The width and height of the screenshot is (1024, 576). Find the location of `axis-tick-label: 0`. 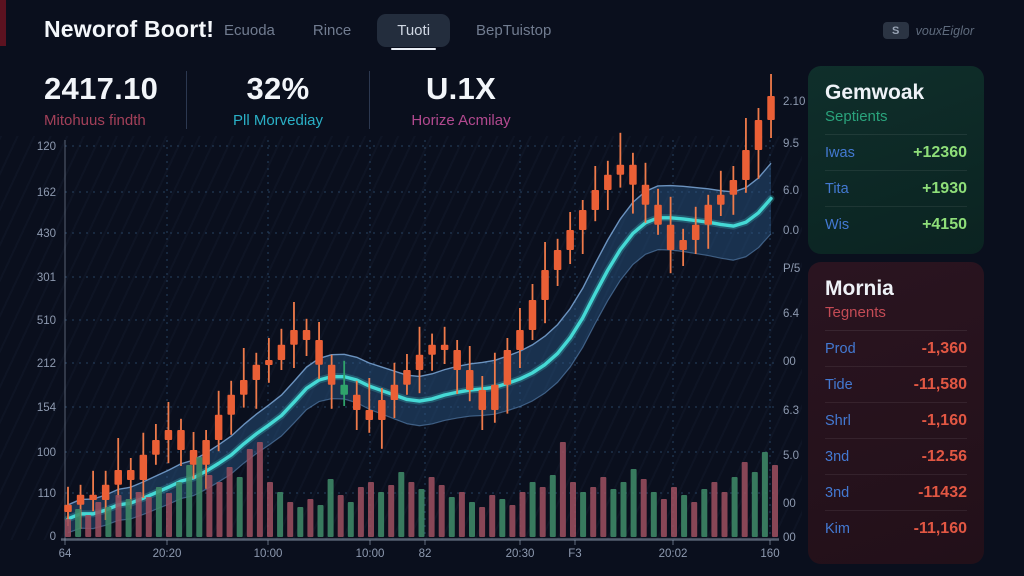

axis-tick-label: 0 is located at coordinates (53, 537).